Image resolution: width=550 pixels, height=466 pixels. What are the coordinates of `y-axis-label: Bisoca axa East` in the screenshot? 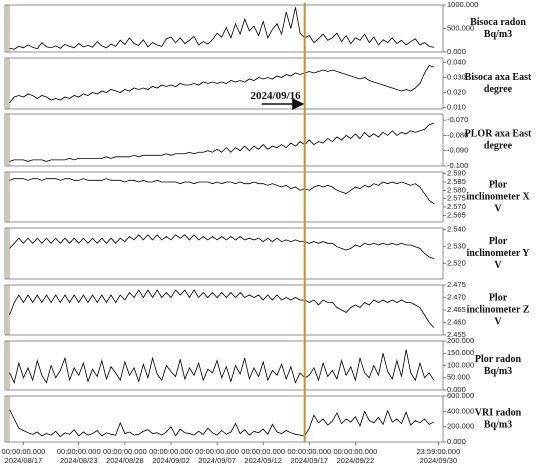 It's located at (498, 77).